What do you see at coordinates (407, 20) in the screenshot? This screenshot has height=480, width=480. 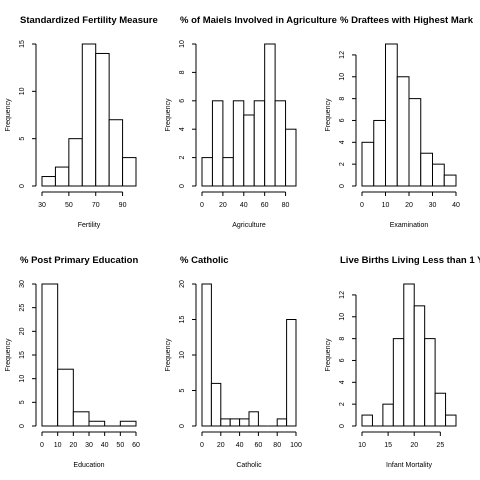 I see `chart-title: % Draftees with Highest Mark` at bounding box center [407, 20].